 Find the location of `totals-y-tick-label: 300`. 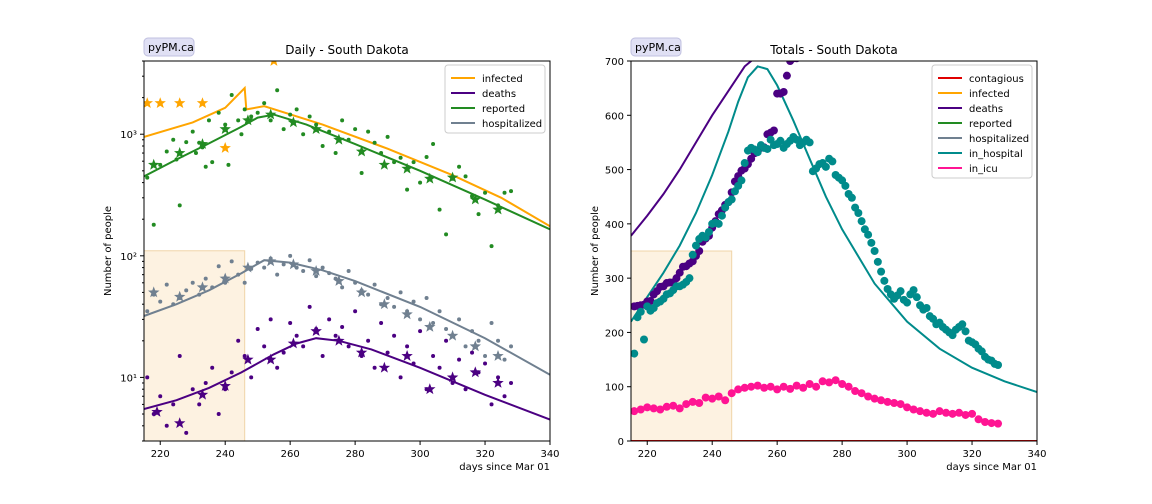

totals-y-tick-label: 300 is located at coordinates (614, 279).